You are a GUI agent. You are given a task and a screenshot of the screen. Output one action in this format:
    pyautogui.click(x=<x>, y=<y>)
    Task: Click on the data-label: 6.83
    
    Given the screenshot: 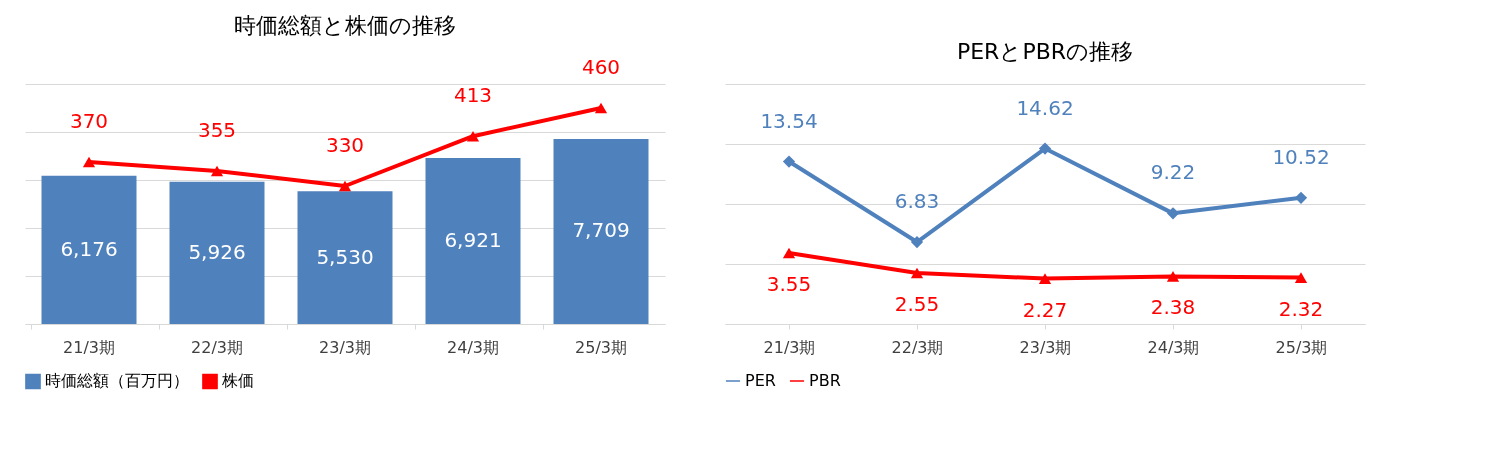 What is the action you would take?
    pyautogui.click(x=917, y=201)
    